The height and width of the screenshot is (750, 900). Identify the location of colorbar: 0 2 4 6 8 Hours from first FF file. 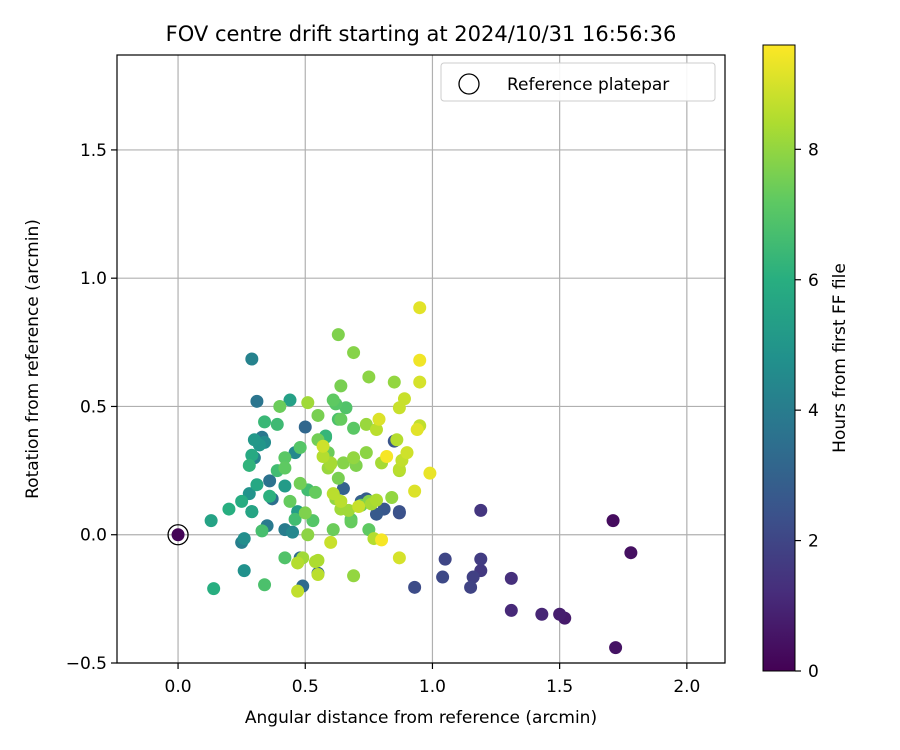
(806, 363).